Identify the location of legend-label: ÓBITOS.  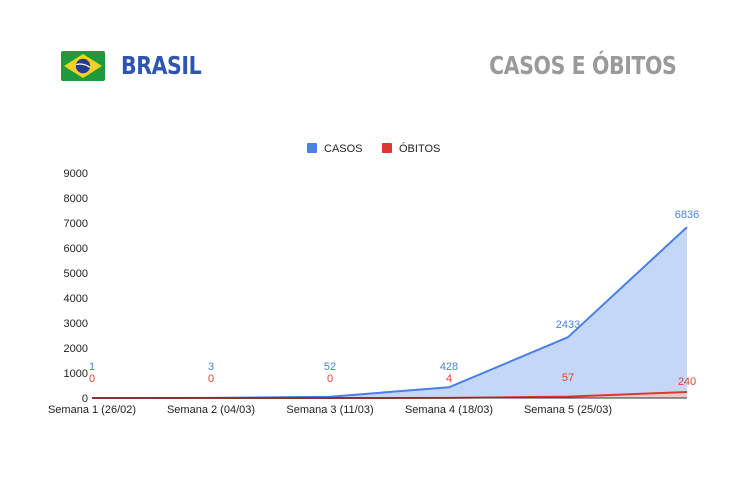
(419, 148).